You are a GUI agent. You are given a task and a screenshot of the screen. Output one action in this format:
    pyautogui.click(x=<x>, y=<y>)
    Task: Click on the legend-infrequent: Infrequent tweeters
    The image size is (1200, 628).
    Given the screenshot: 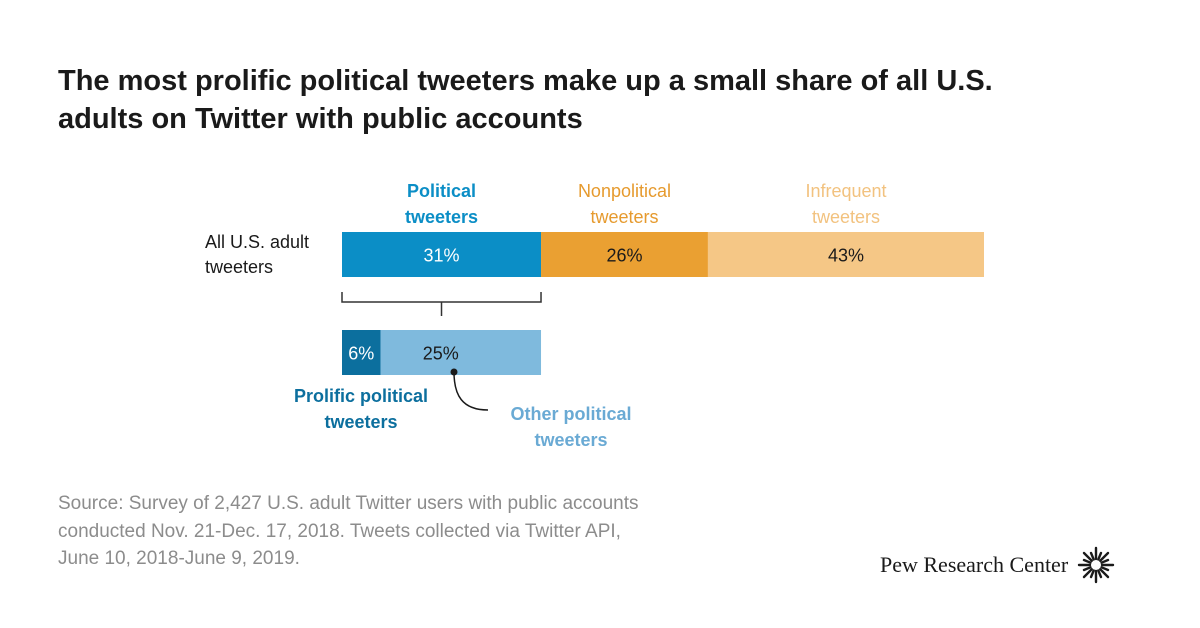 What is the action you would take?
    pyautogui.click(x=845, y=204)
    